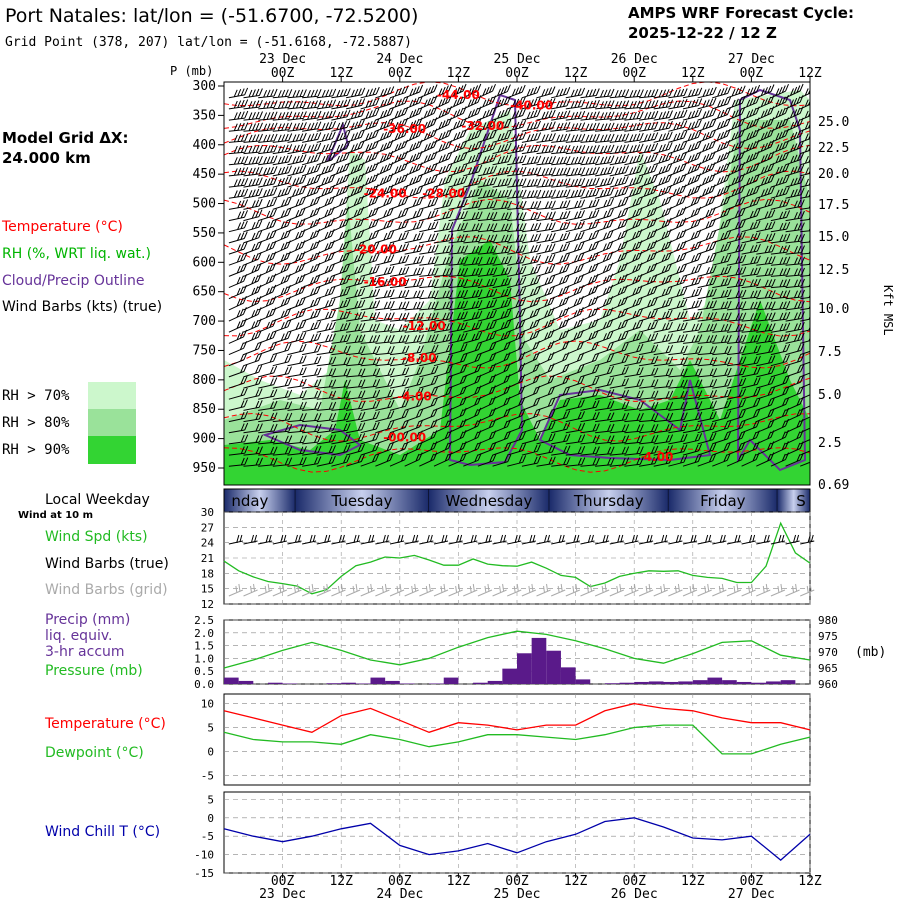  I want to click on contour-label: -32.00, so click(482, 126).